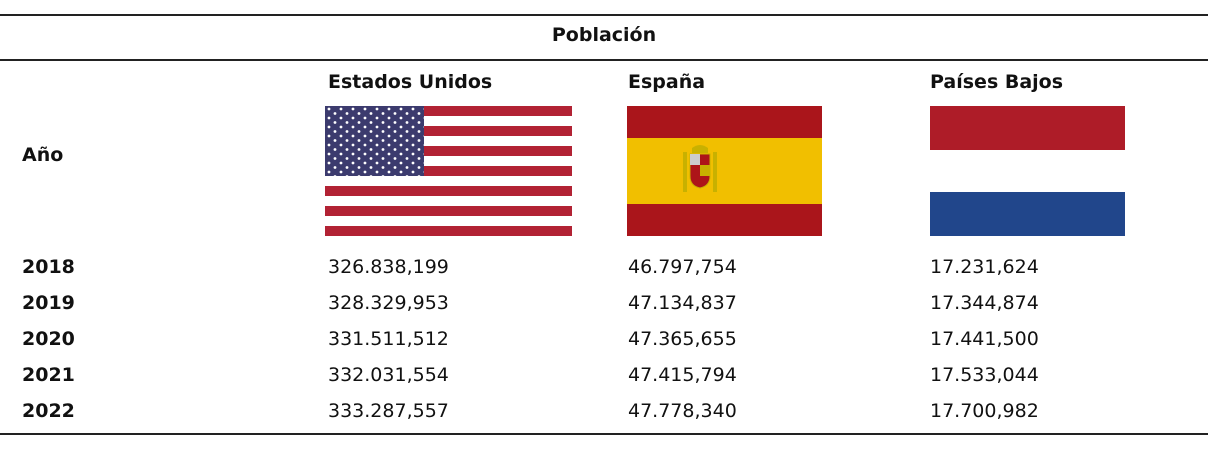 This screenshot has width=1208, height=465. Describe the element at coordinates (724, 171) in the screenshot. I see `flag-spain` at that location.